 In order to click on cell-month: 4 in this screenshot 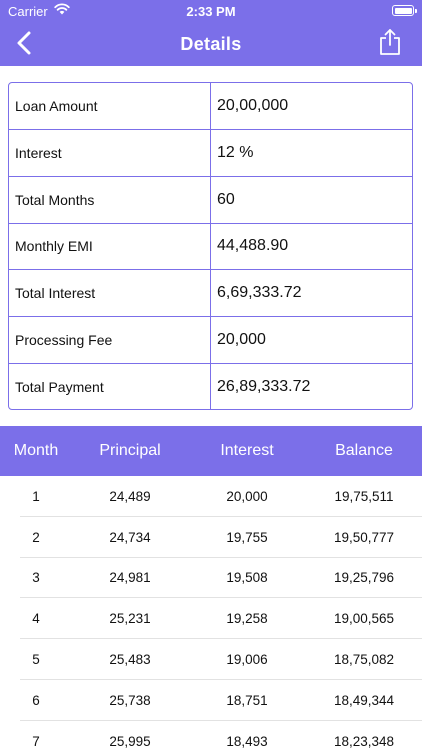, I will do `click(36, 619)`.